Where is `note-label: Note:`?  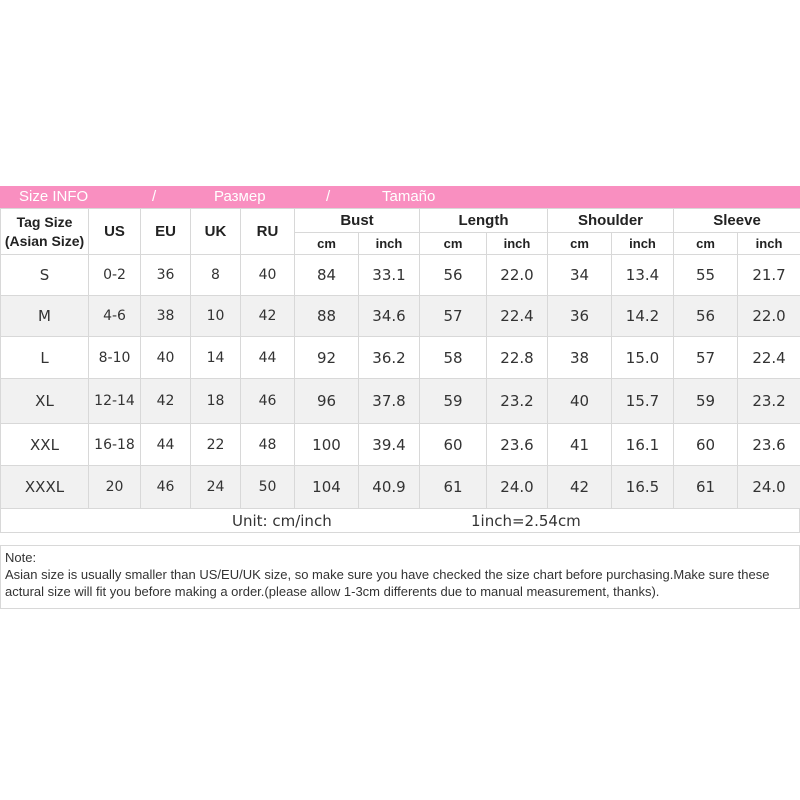 note-label: Note: is located at coordinates (21, 557).